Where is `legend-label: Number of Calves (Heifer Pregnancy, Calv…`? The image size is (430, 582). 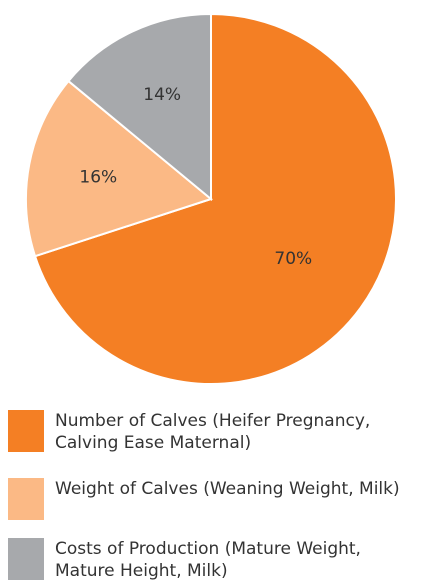 legend-label: Number of Calves (Heifer Pregnancy, Calv… is located at coordinates (213, 432).